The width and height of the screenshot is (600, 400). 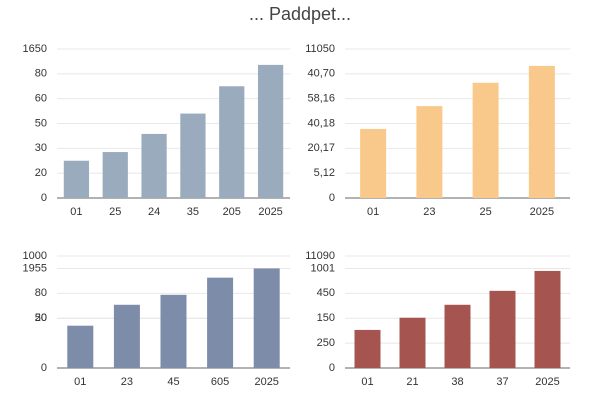 I want to click on y-tick-label: 30, so click(x=41, y=148).